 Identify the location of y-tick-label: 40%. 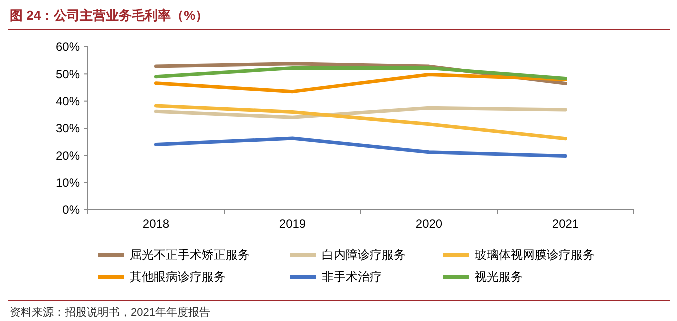
(68, 101).